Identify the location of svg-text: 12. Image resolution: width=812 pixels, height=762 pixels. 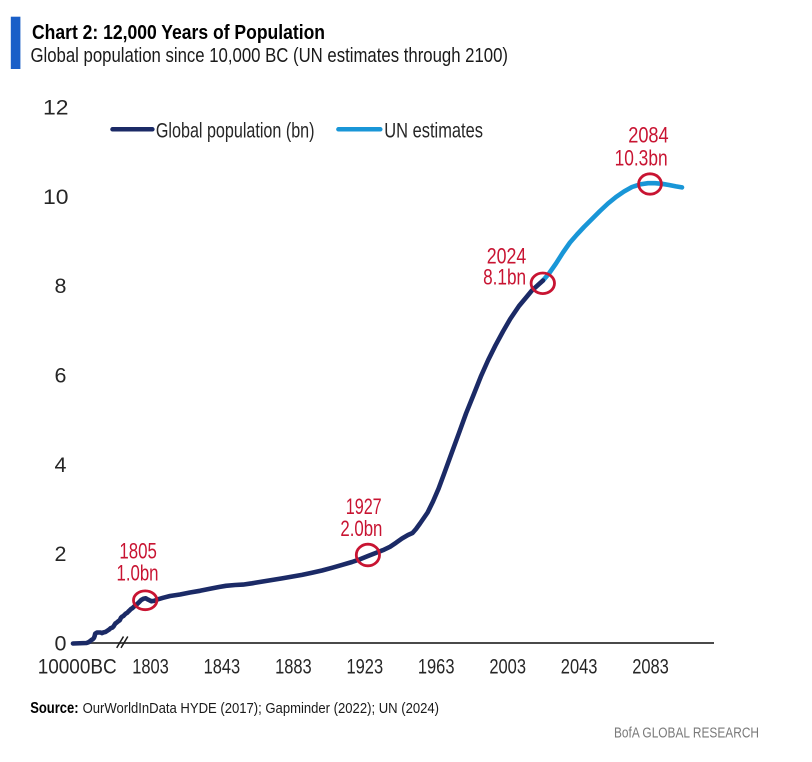
(56, 108).